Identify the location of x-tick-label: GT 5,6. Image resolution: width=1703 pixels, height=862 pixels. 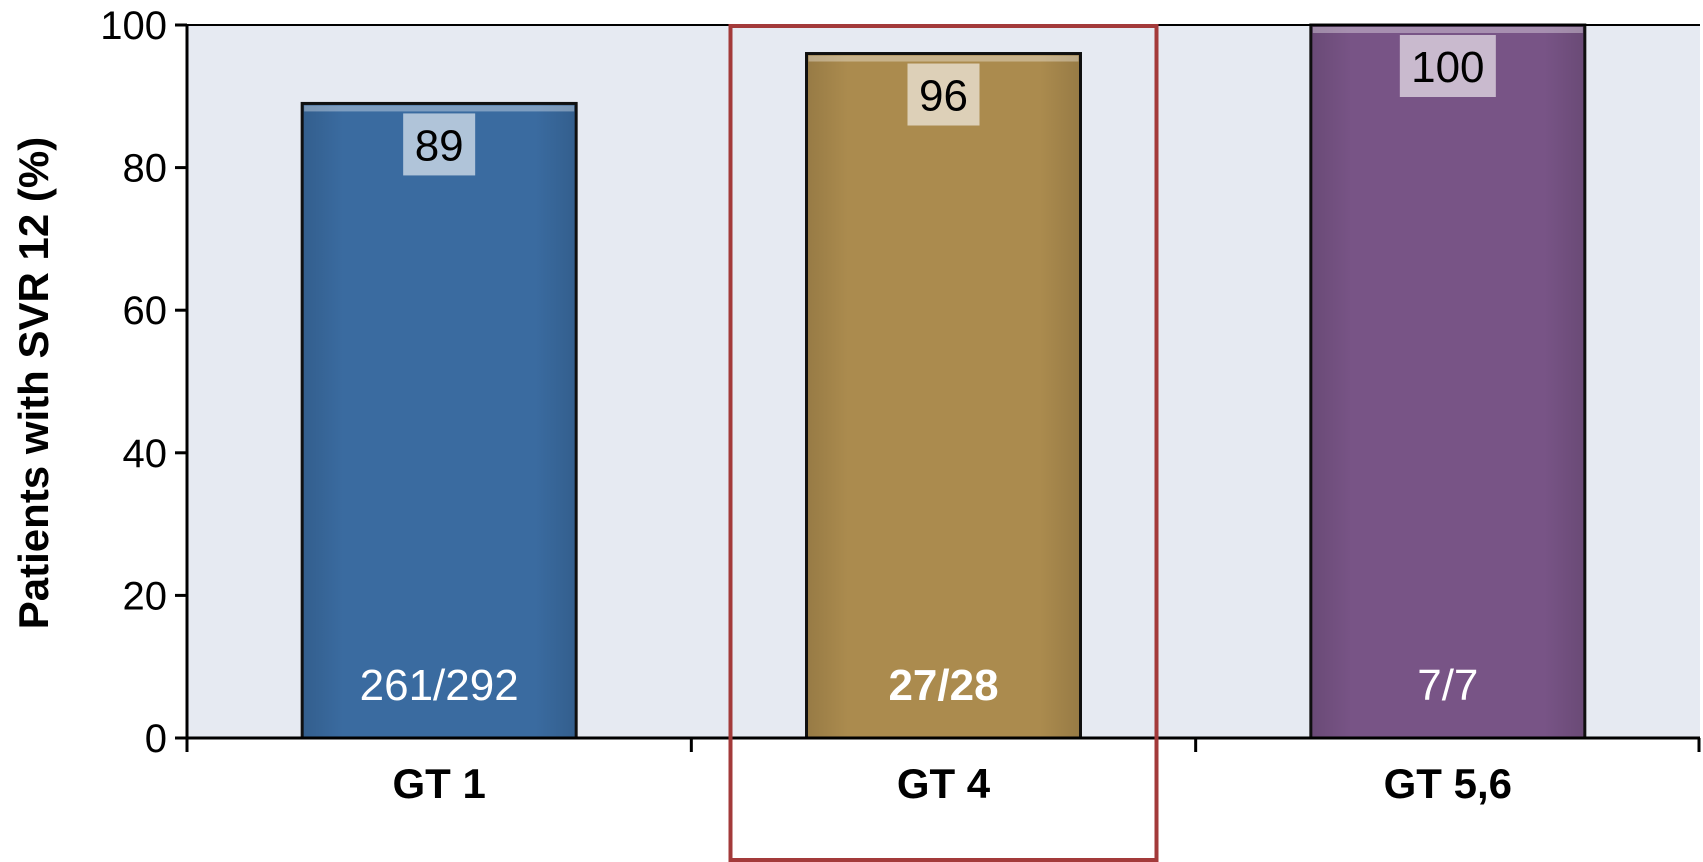
(1448, 783).